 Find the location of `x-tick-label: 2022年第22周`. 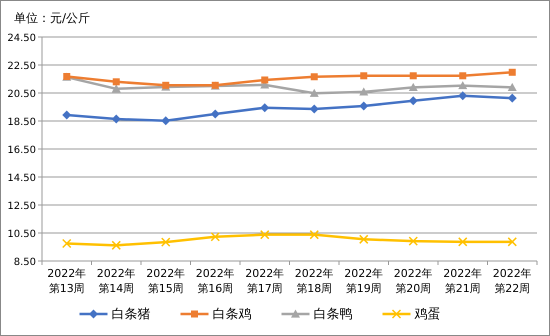

x-tick-label: 2022年第22周 is located at coordinates (512, 281).